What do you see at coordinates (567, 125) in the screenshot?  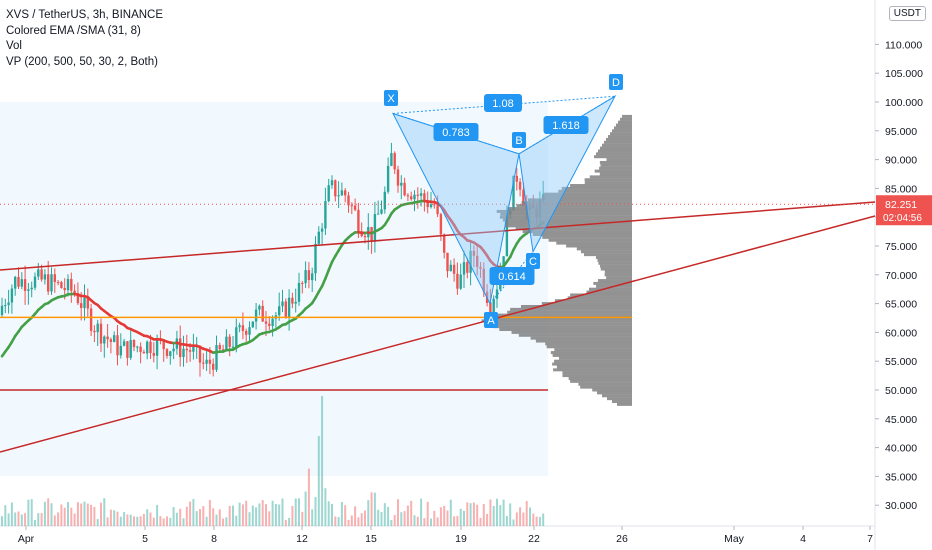 I see `pattern-bd-line` at bounding box center [567, 125].